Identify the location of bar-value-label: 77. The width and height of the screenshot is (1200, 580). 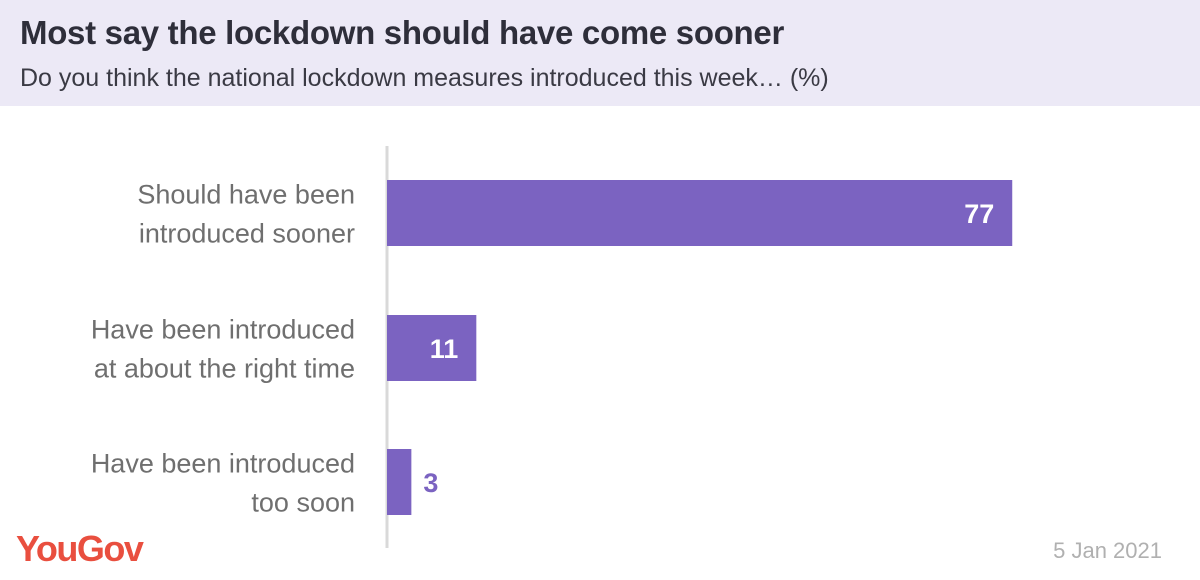
(979, 214).